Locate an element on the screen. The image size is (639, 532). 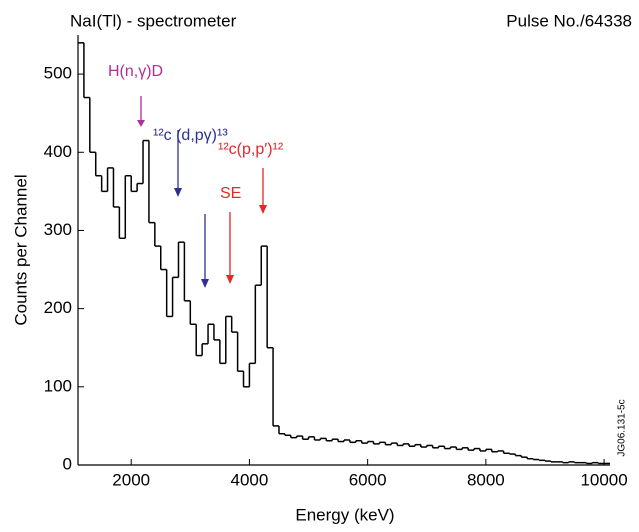
y-tick-label: 500 is located at coordinates (58, 73).